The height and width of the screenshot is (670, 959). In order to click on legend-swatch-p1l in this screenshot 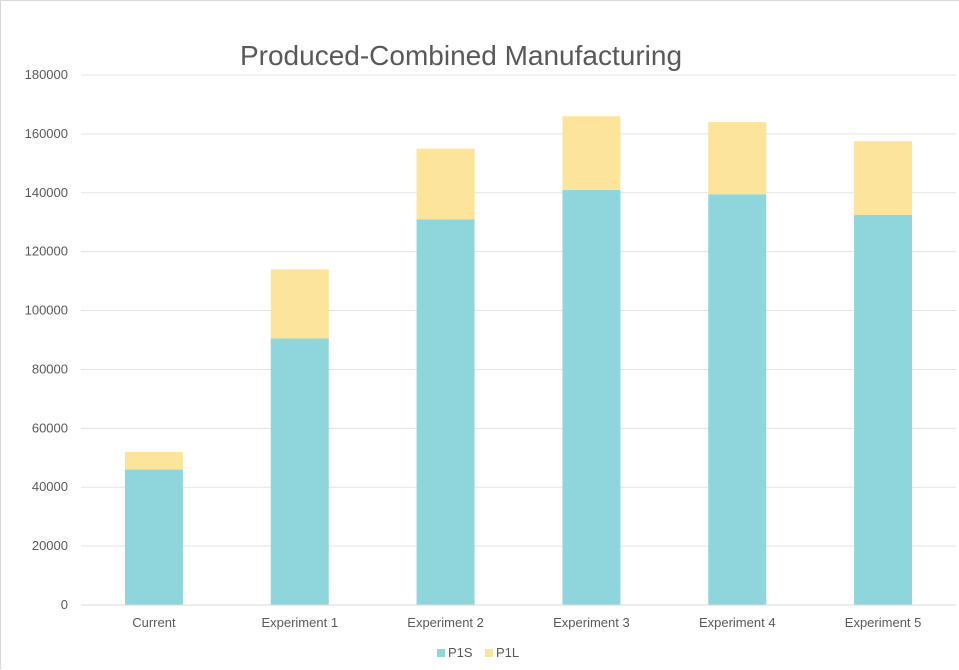, I will do `click(489, 653)`.